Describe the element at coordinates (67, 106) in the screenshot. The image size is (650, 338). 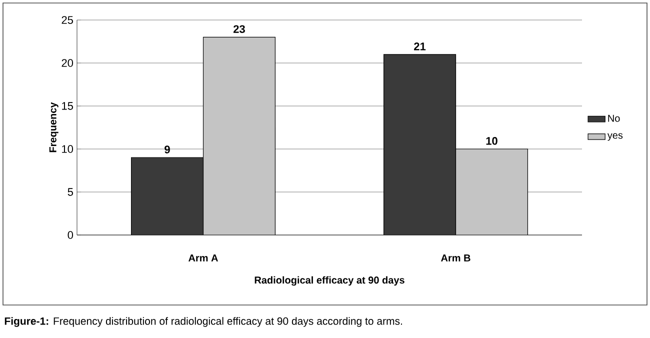
I see `y-tick-label: 15` at that location.